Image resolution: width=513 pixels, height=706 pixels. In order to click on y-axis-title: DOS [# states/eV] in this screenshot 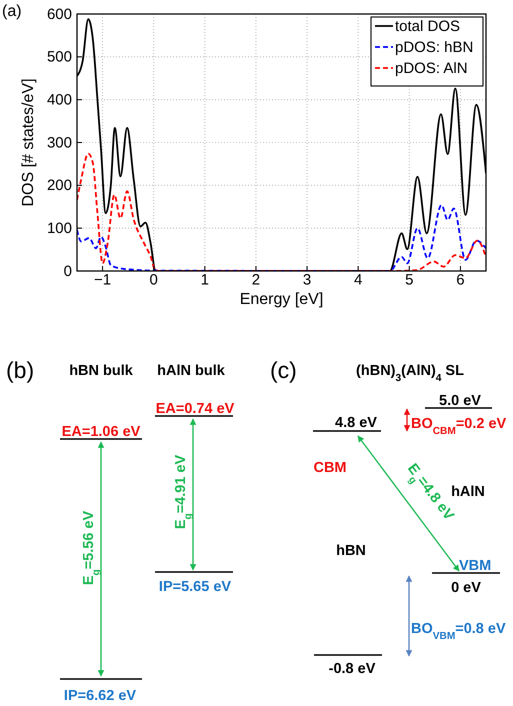, I will do `click(28, 142)`.